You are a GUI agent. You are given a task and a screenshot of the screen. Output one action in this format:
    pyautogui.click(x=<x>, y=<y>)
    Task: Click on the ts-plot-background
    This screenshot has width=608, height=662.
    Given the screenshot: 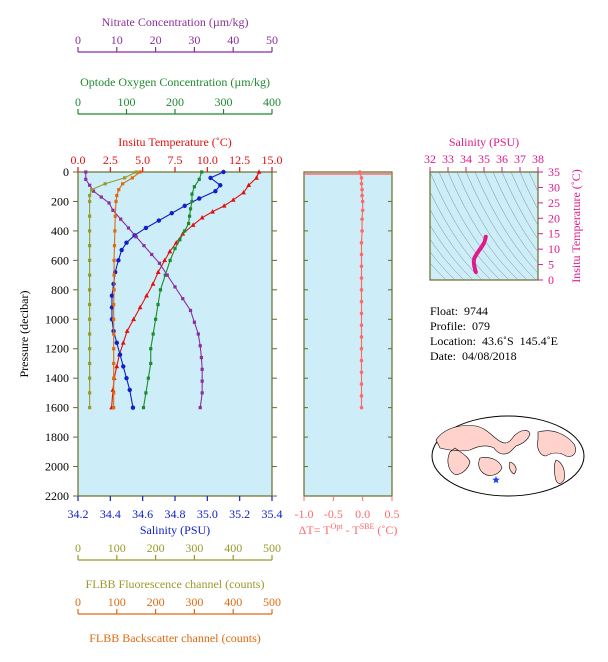 What is the action you would take?
    pyautogui.click(x=484, y=226)
    